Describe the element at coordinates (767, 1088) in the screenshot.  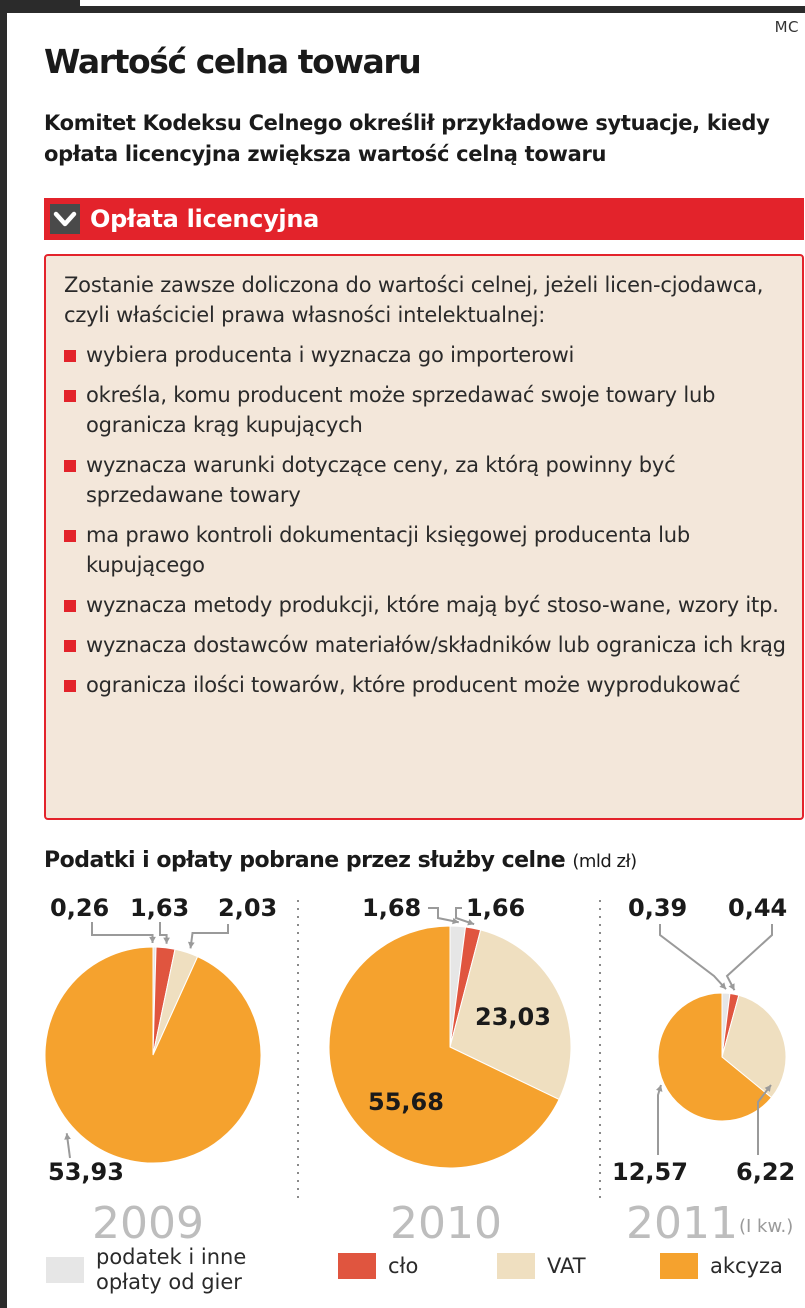
I see `leader-vat-2011-head` at that location.